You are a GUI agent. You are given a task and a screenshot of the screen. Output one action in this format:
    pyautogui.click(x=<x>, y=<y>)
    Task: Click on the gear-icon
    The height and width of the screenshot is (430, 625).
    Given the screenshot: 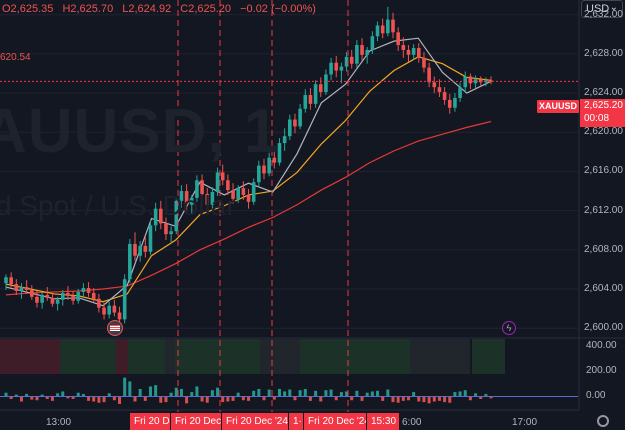 What is the action you would take?
    pyautogui.click(x=603, y=421)
    